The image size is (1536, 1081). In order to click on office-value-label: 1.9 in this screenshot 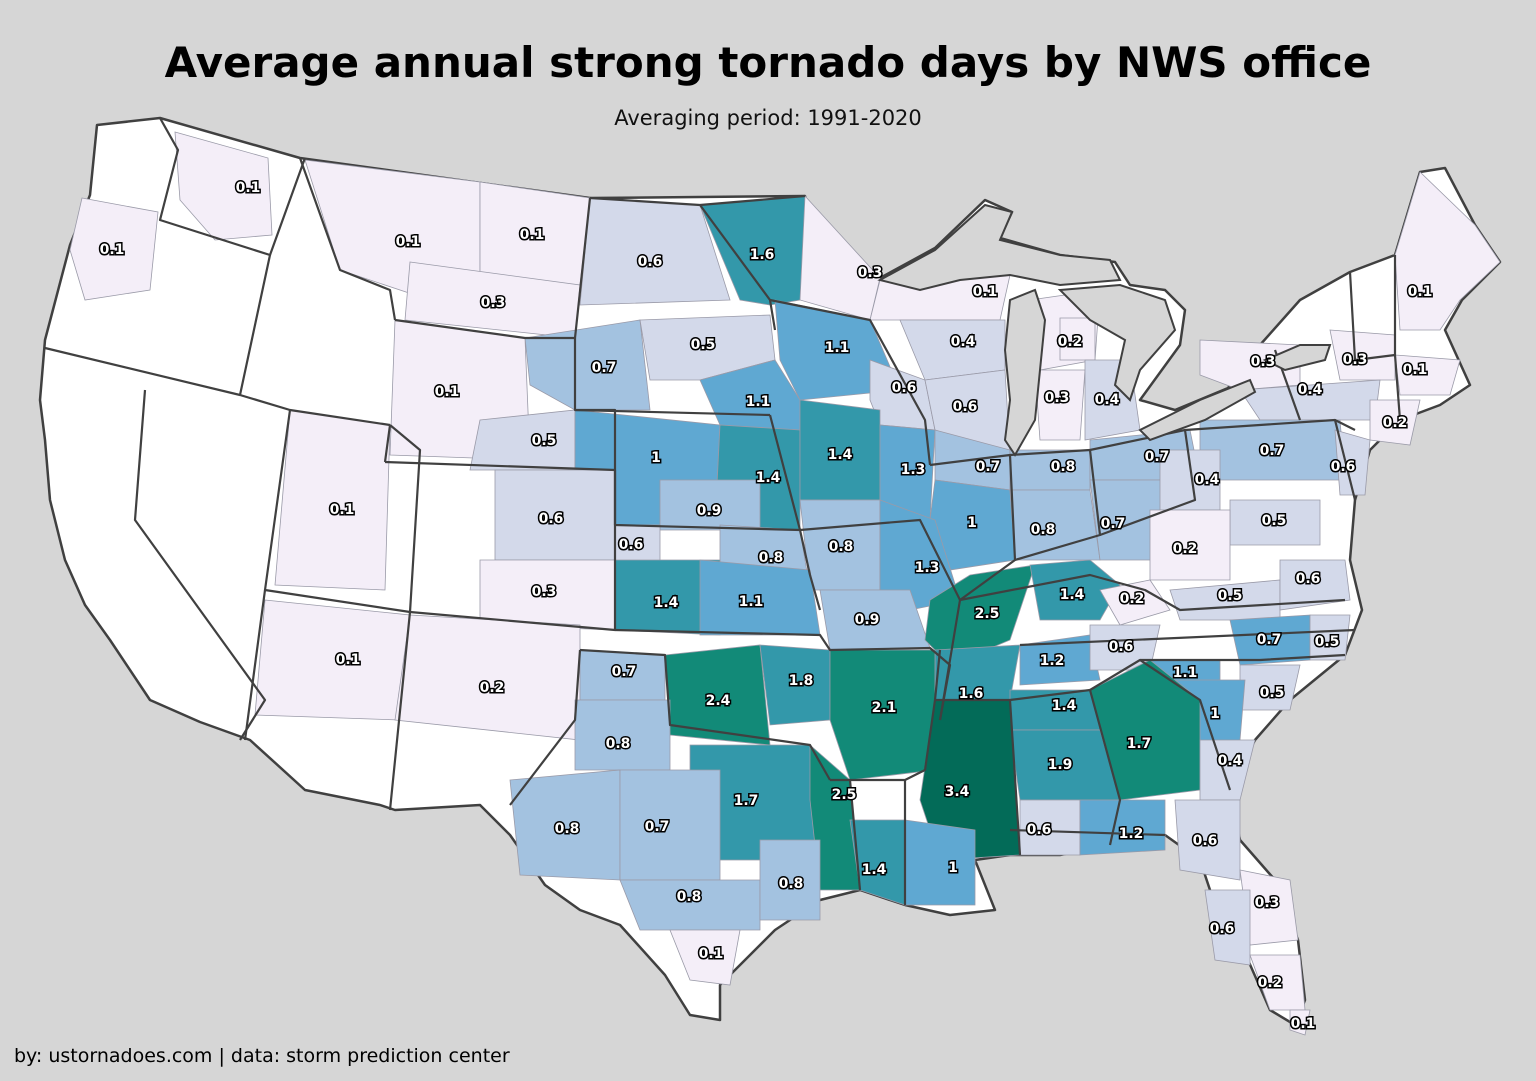, I will do `click(1060, 765)`.